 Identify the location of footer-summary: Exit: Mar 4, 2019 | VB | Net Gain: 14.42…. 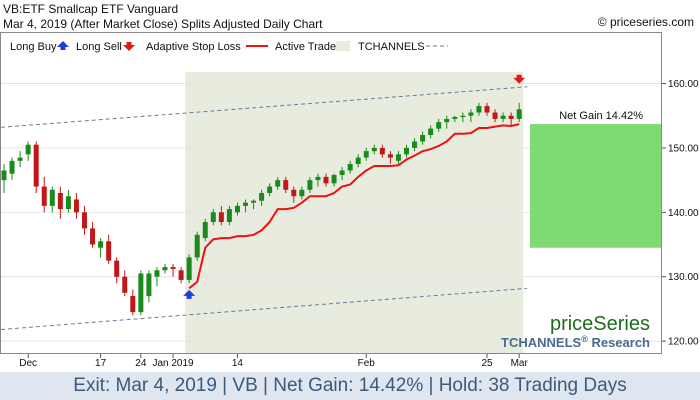
(350, 386).